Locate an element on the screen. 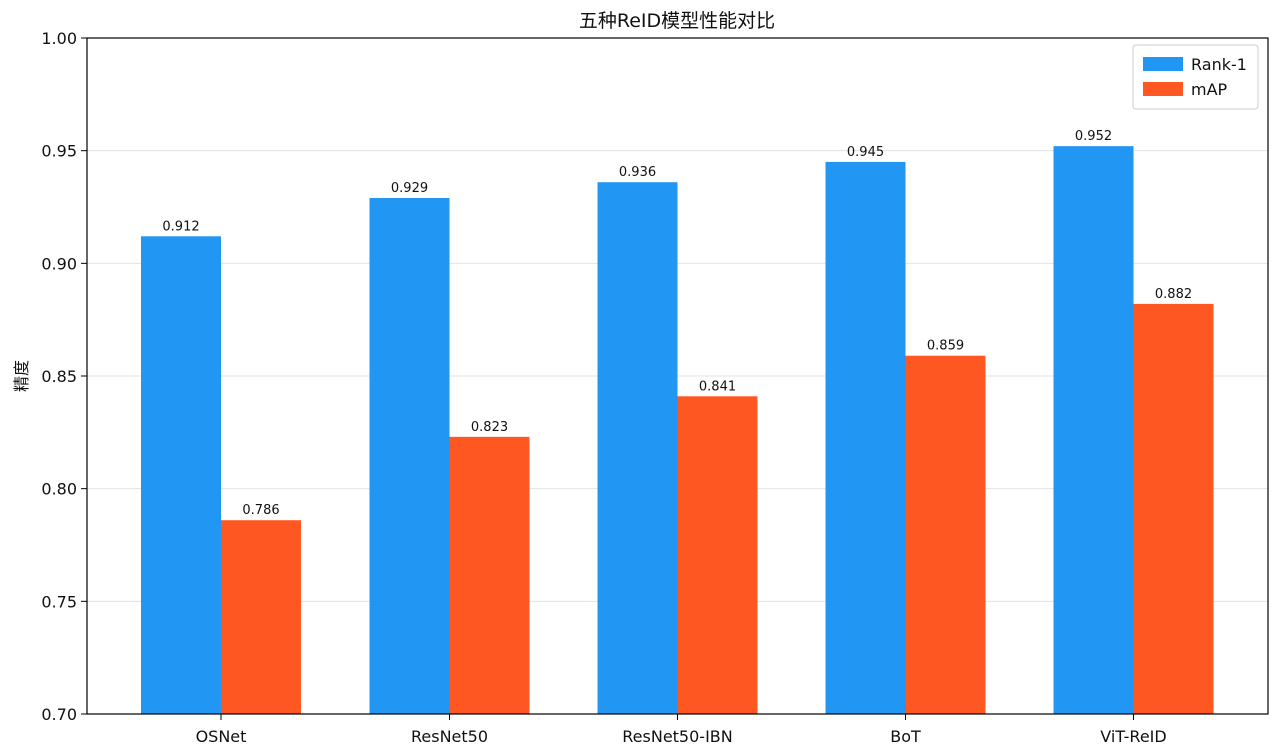 This screenshot has height=750, width=1280. value-label: 0.936 is located at coordinates (637, 172).